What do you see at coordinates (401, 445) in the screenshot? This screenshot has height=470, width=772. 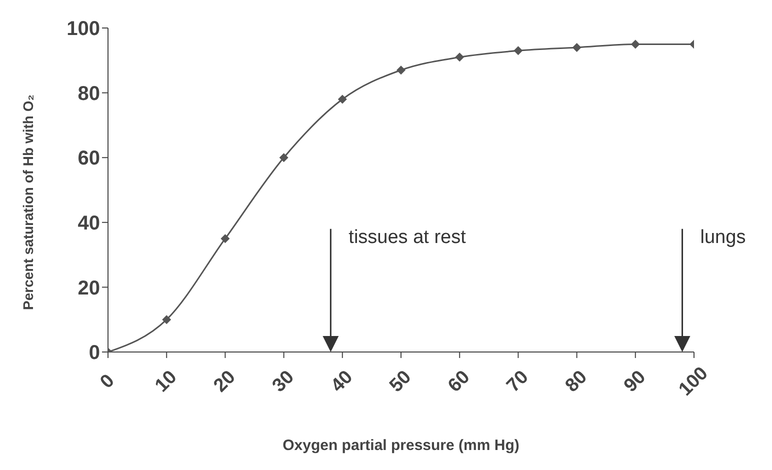 I see `x-axis-title: Oxygen partial pressure (mm Hg)` at bounding box center [401, 445].